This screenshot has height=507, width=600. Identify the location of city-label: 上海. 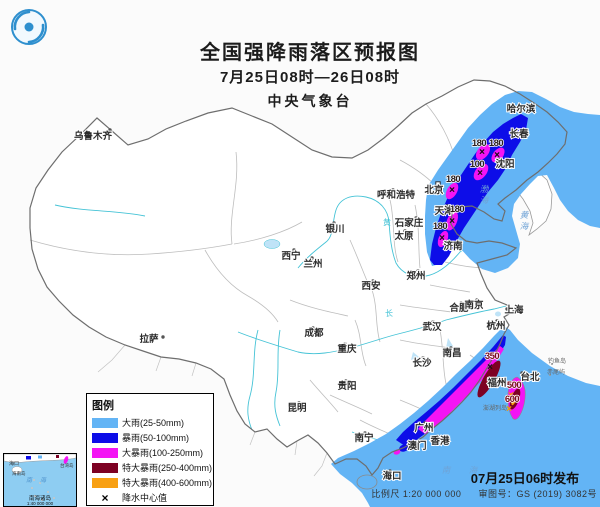
(514, 310).